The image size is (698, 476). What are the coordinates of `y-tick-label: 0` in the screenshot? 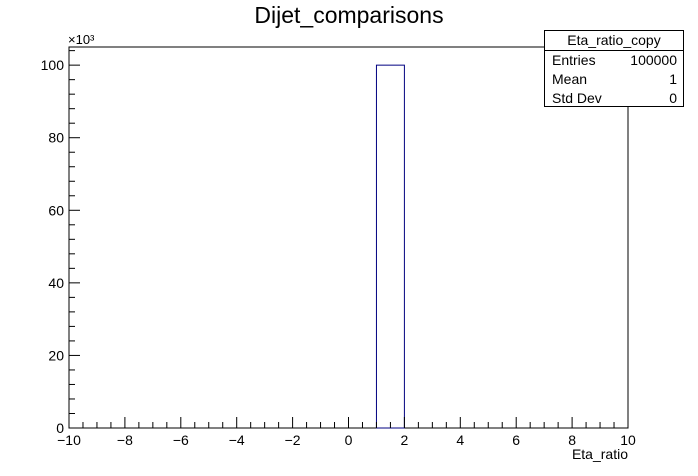 It's located at (60, 428).